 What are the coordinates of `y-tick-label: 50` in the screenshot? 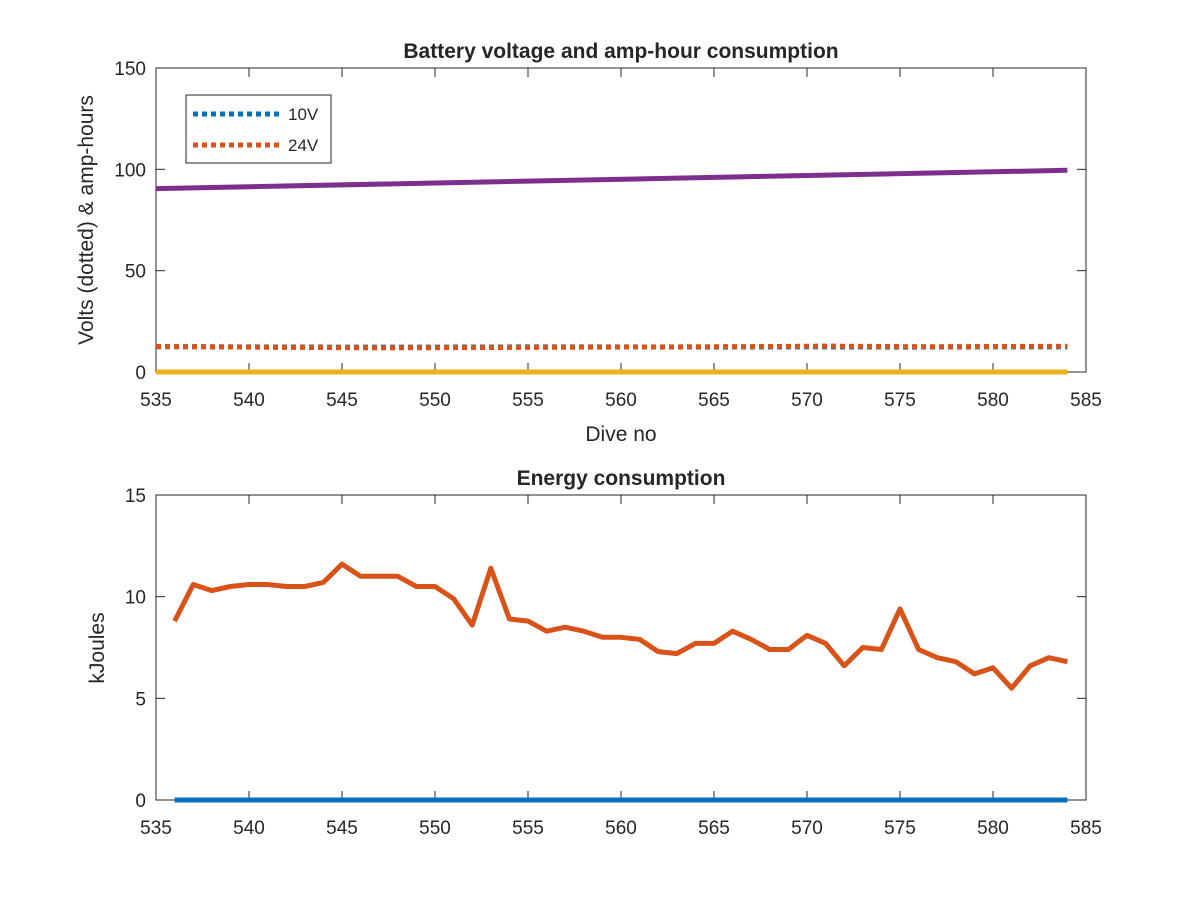 It's located at (135, 272).